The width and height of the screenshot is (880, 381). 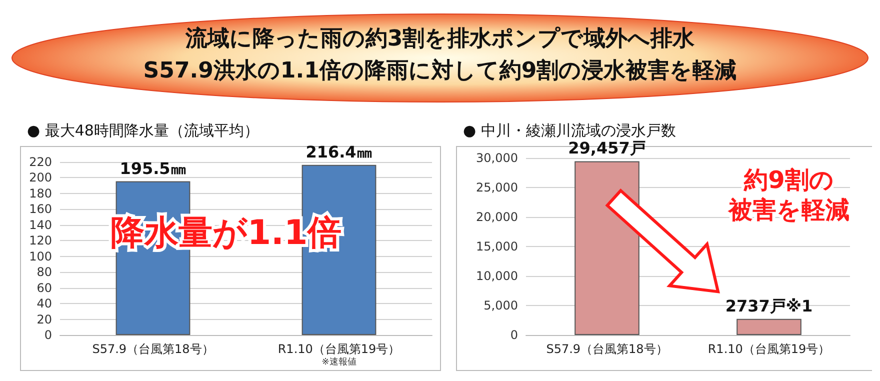 I want to click on data-label: 2737戸※1, so click(x=769, y=306).